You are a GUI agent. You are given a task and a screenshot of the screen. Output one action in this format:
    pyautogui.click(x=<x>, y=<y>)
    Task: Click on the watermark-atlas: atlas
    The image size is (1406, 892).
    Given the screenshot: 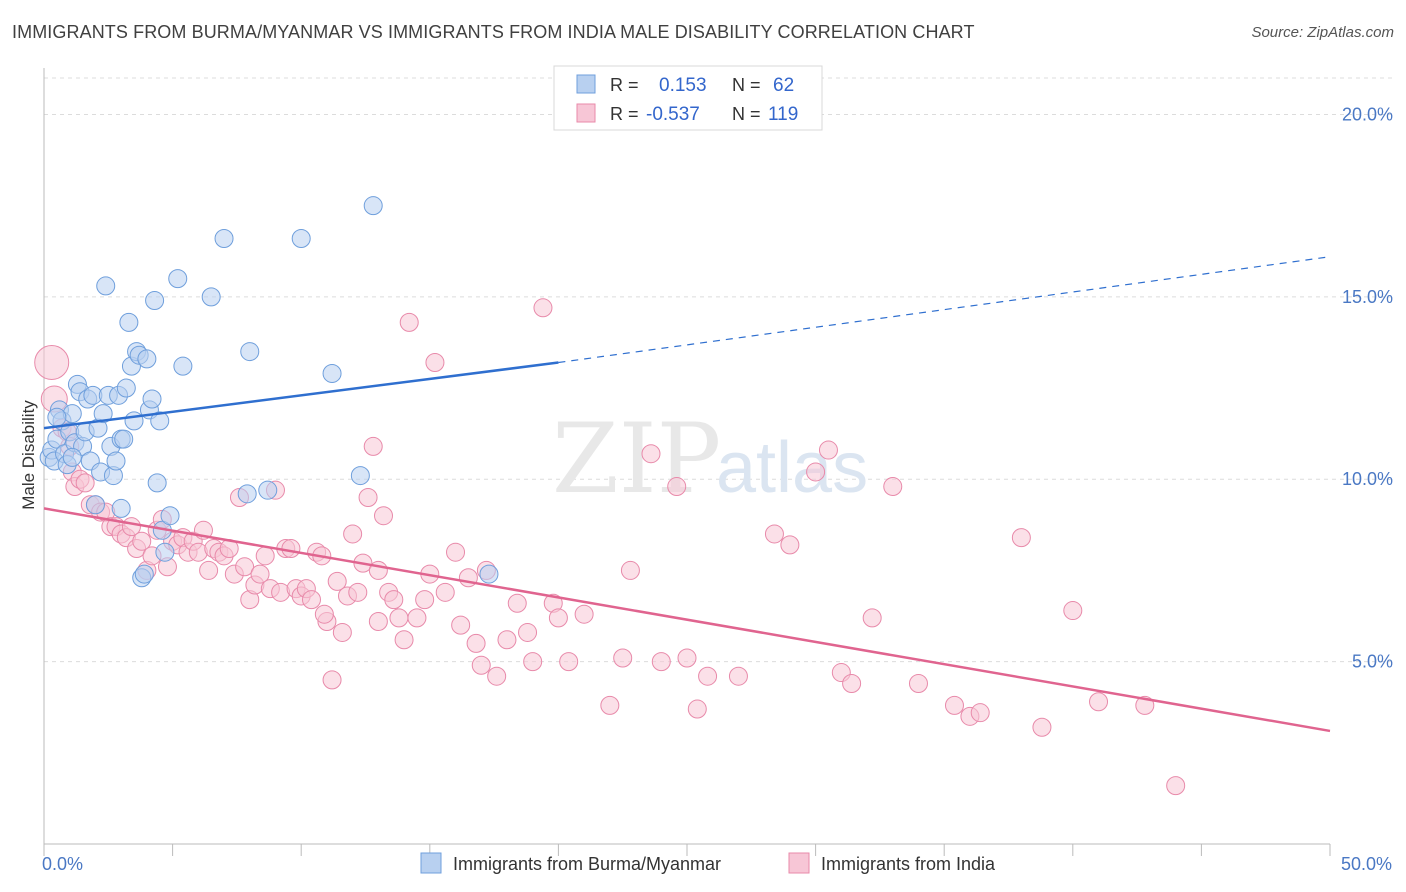 What is the action you would take?
    pyautogui.click(x=792, y=468)
    